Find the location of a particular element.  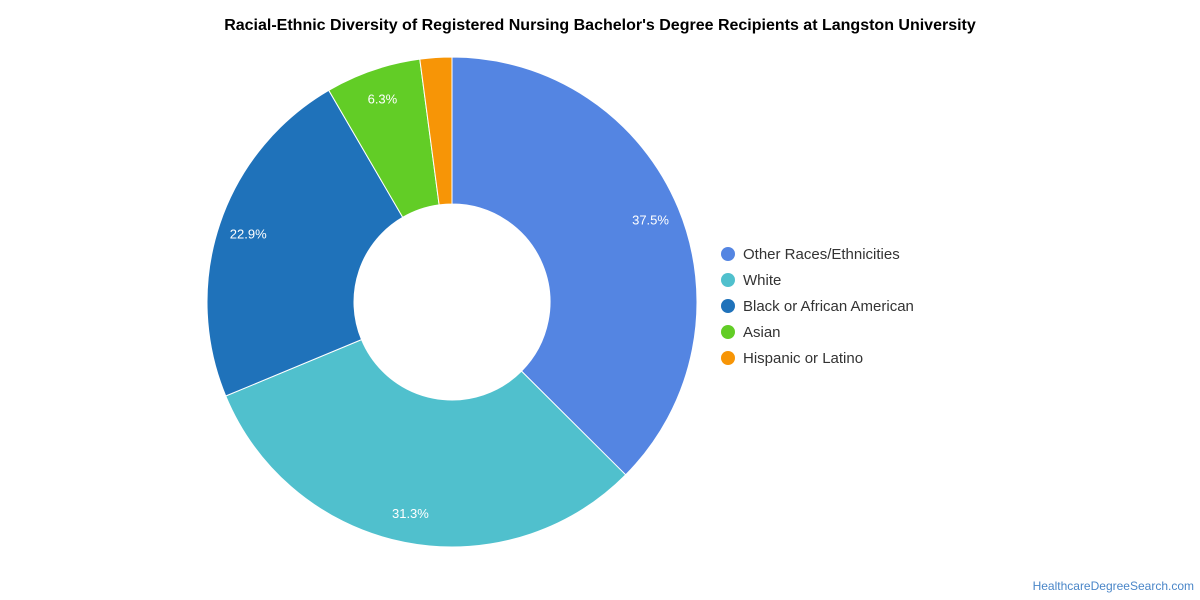

legend-item-3: Asian is located at coordinates (817, 332).